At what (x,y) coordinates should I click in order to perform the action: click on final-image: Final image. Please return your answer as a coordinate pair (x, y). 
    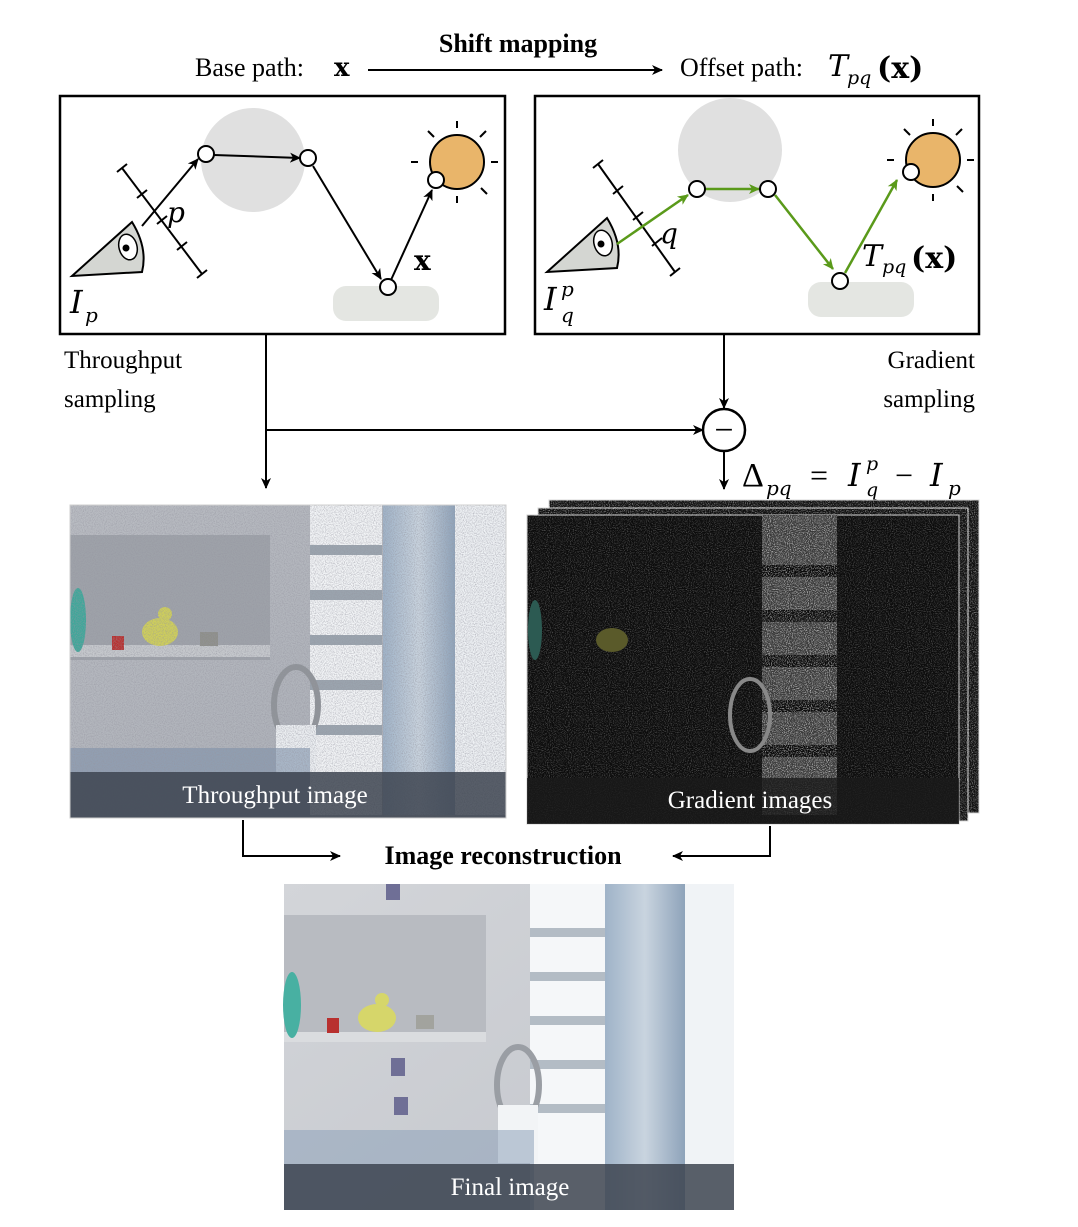
    Looking at the image, I should click on (508, 1047).